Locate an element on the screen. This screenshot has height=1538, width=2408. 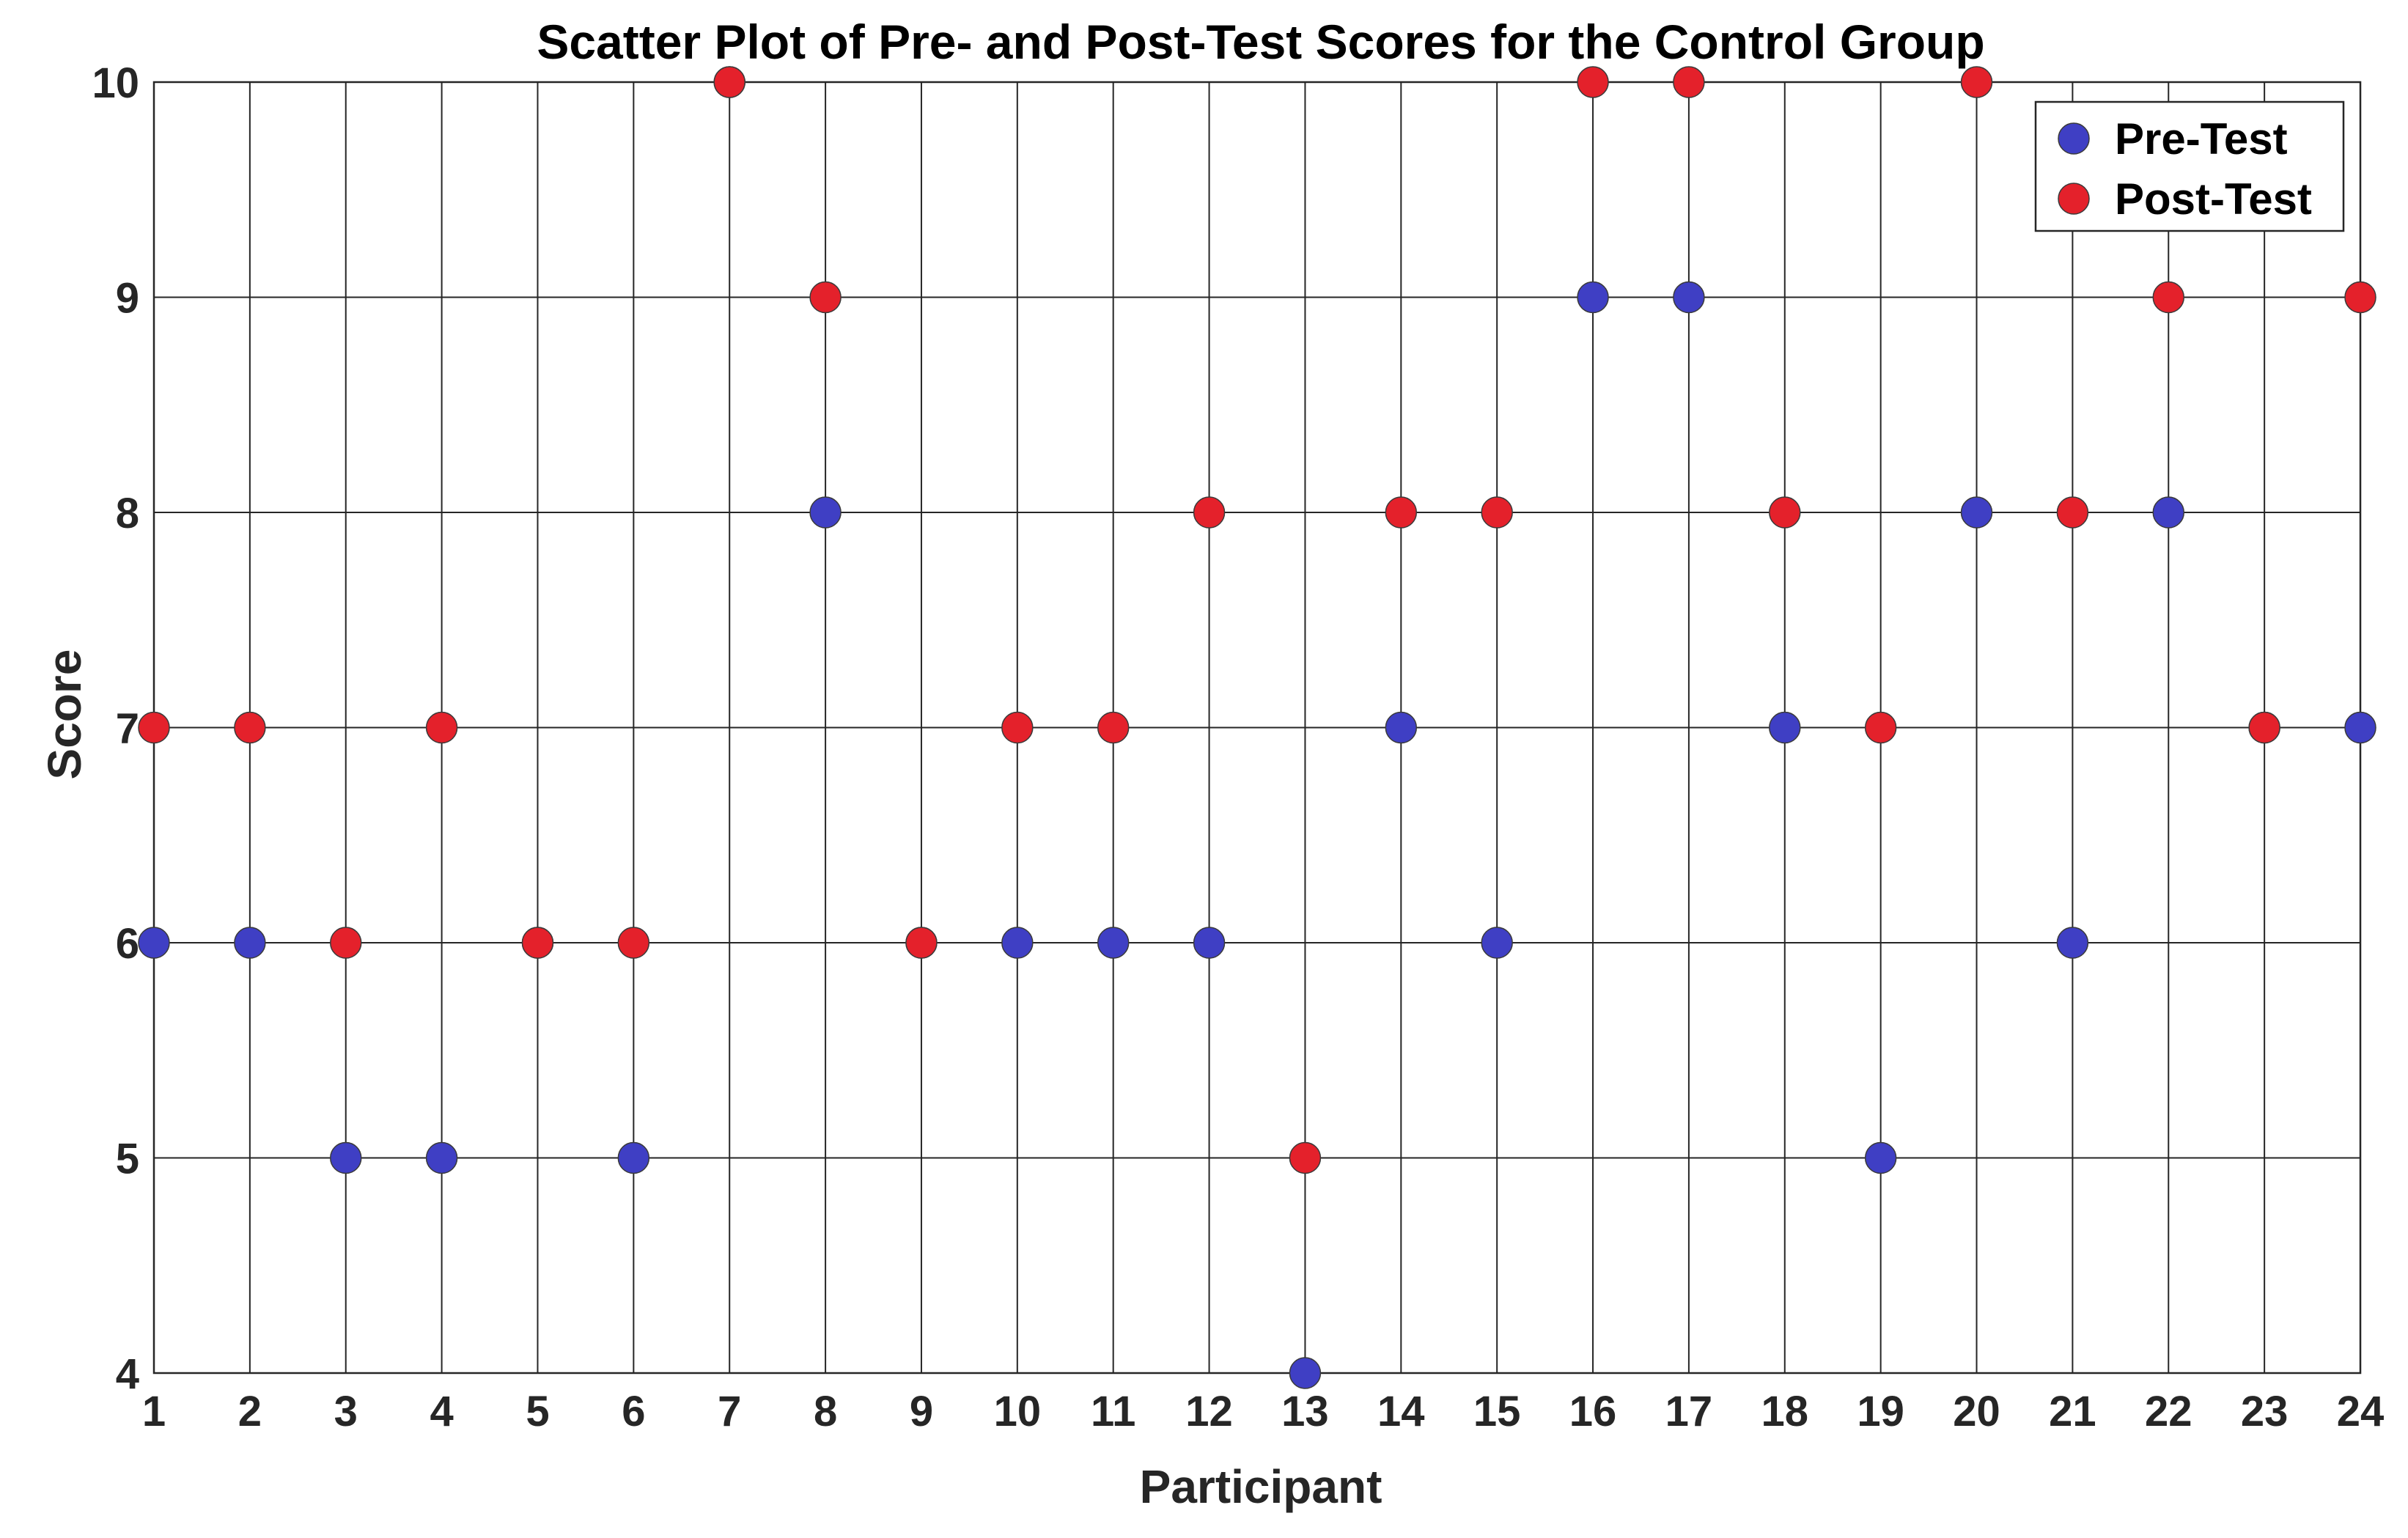
y-axis-ticks: 4 5 6 7 8 9 10 is located at coordinates (115, 728).